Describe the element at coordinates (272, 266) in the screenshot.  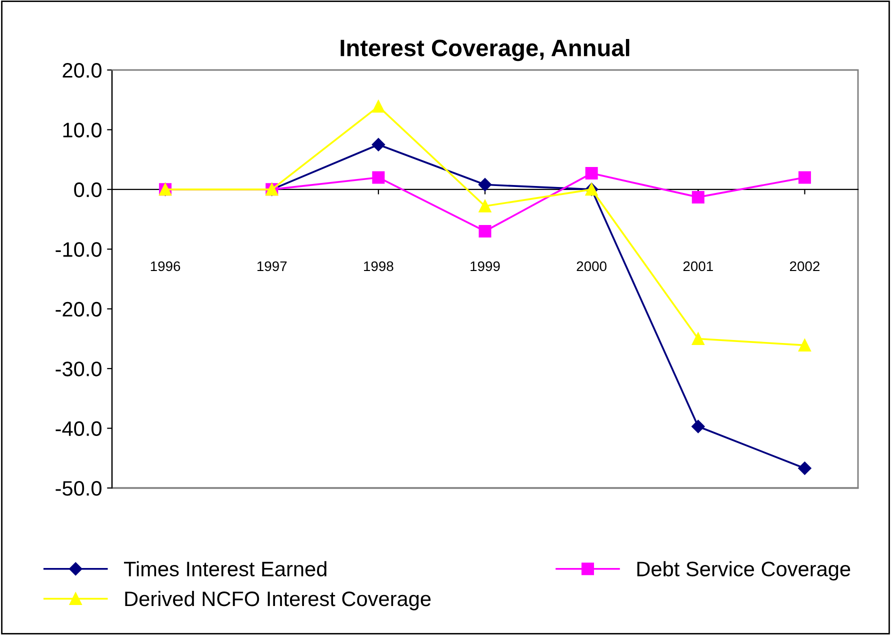
I see `x-tick-label: 1997` at that location.